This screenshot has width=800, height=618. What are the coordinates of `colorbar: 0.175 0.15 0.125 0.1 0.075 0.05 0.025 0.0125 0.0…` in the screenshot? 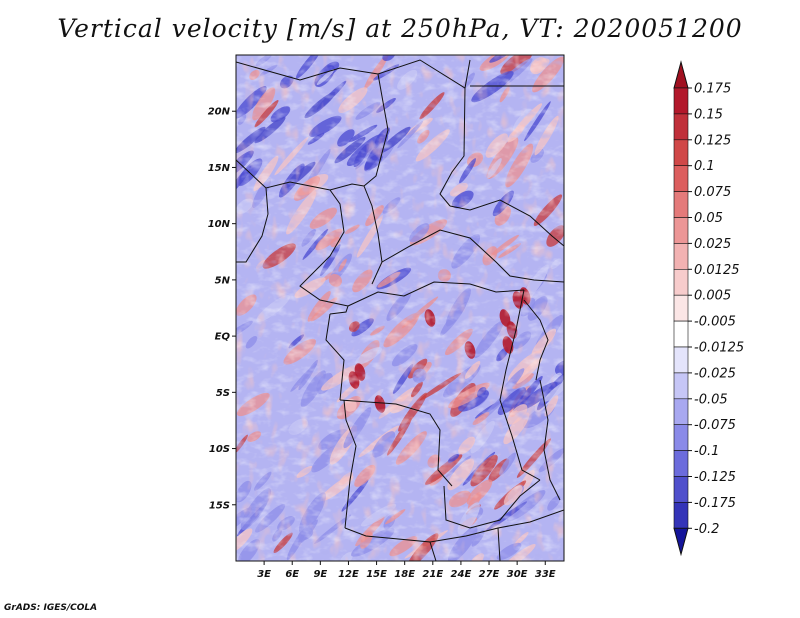 It's located at (708, 308).